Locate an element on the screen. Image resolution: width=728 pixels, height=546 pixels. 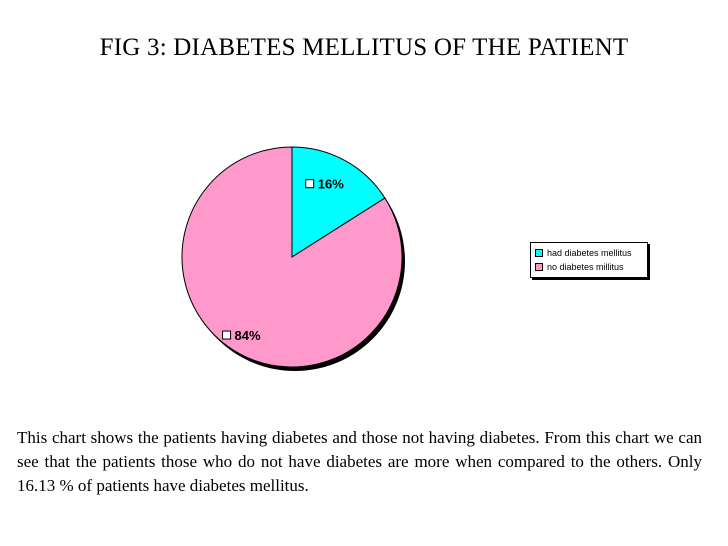
pie-label-had-diabetes: 16% is located at coordinates (324, 184).